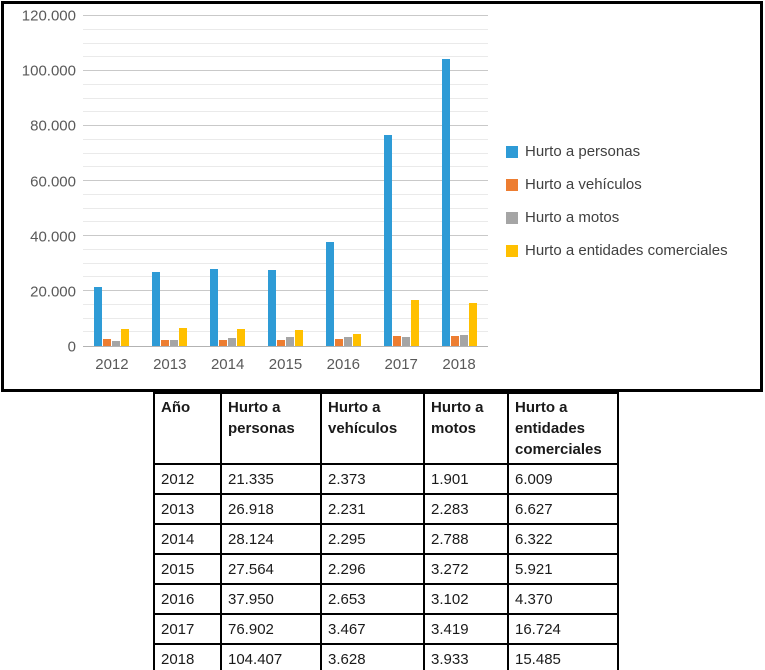  What do you see at coordinates (405, 341) in the screenshot?
I see `bar-2017-hurto-a-motos` at bounding box center [405, 341].